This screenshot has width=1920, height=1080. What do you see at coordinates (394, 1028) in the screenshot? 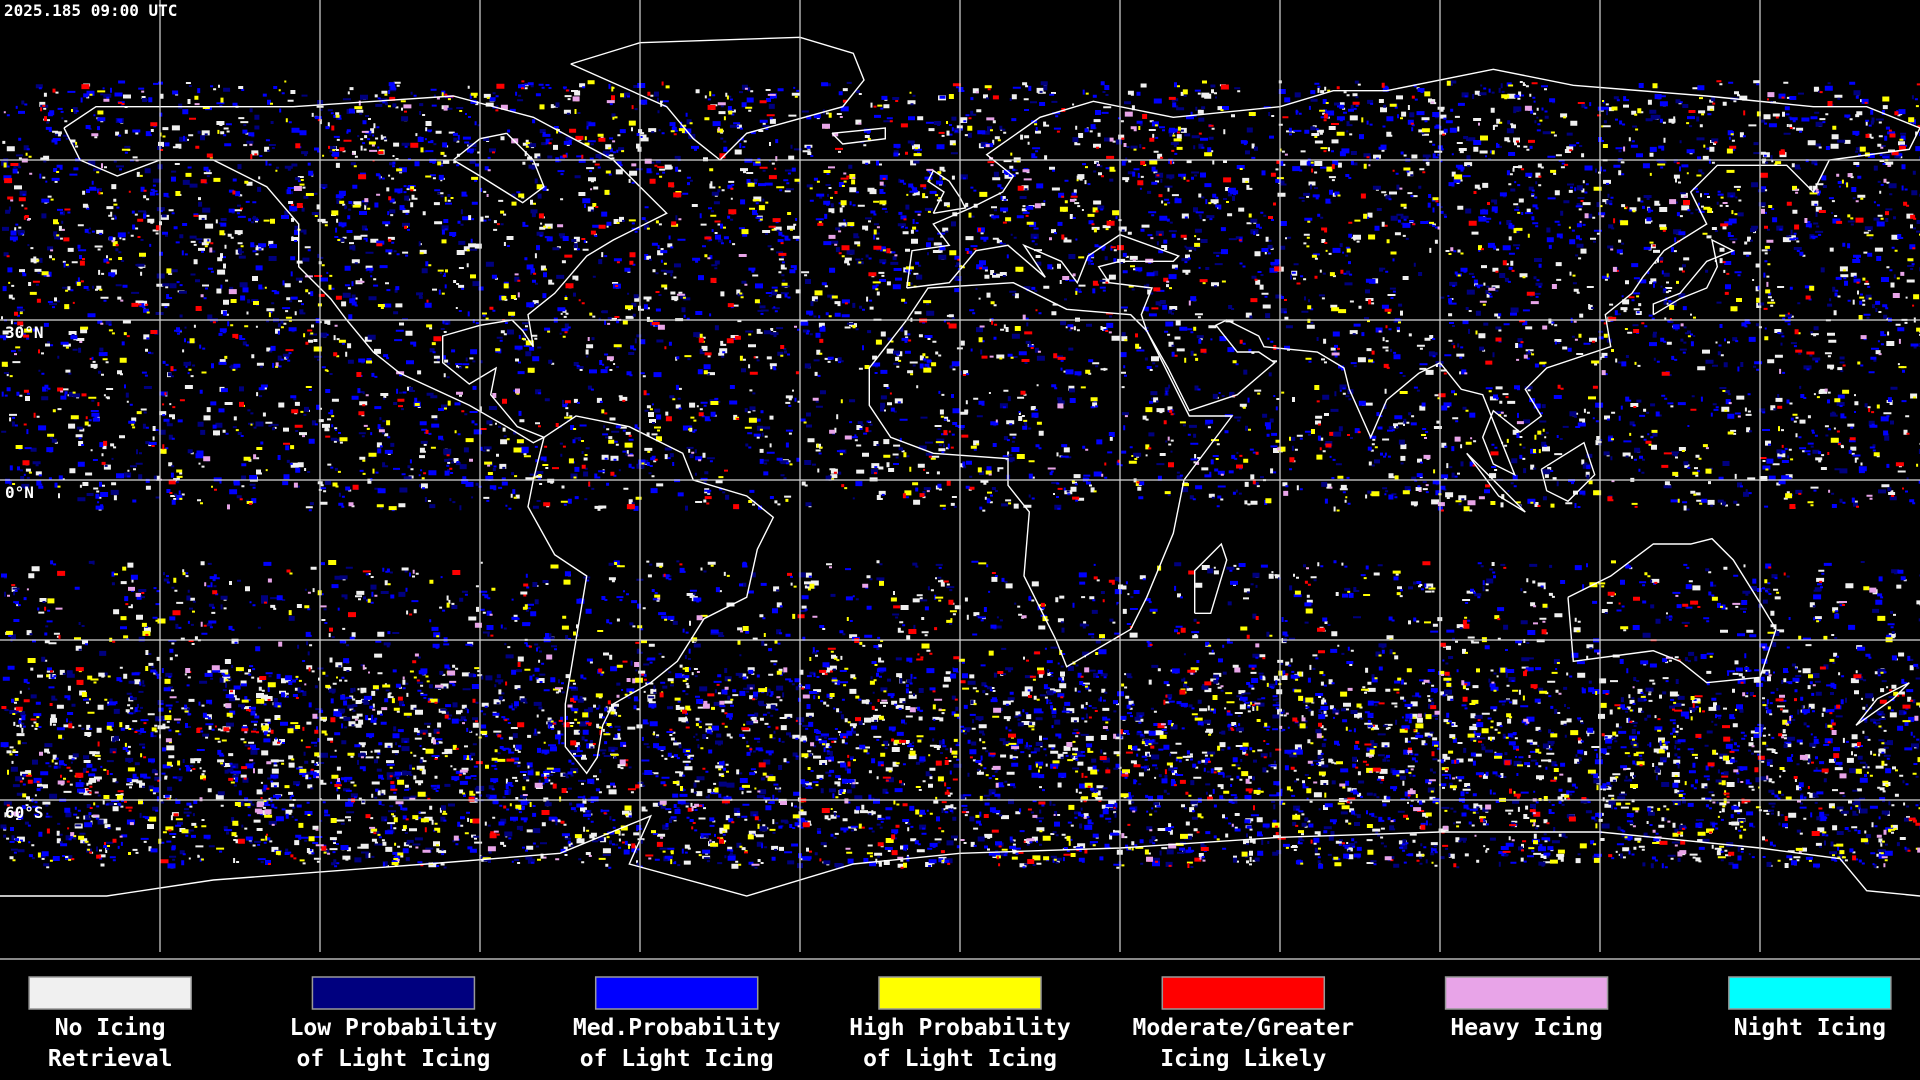
I see `legend-label: Low Probability` at bounding box center [394, 1028].